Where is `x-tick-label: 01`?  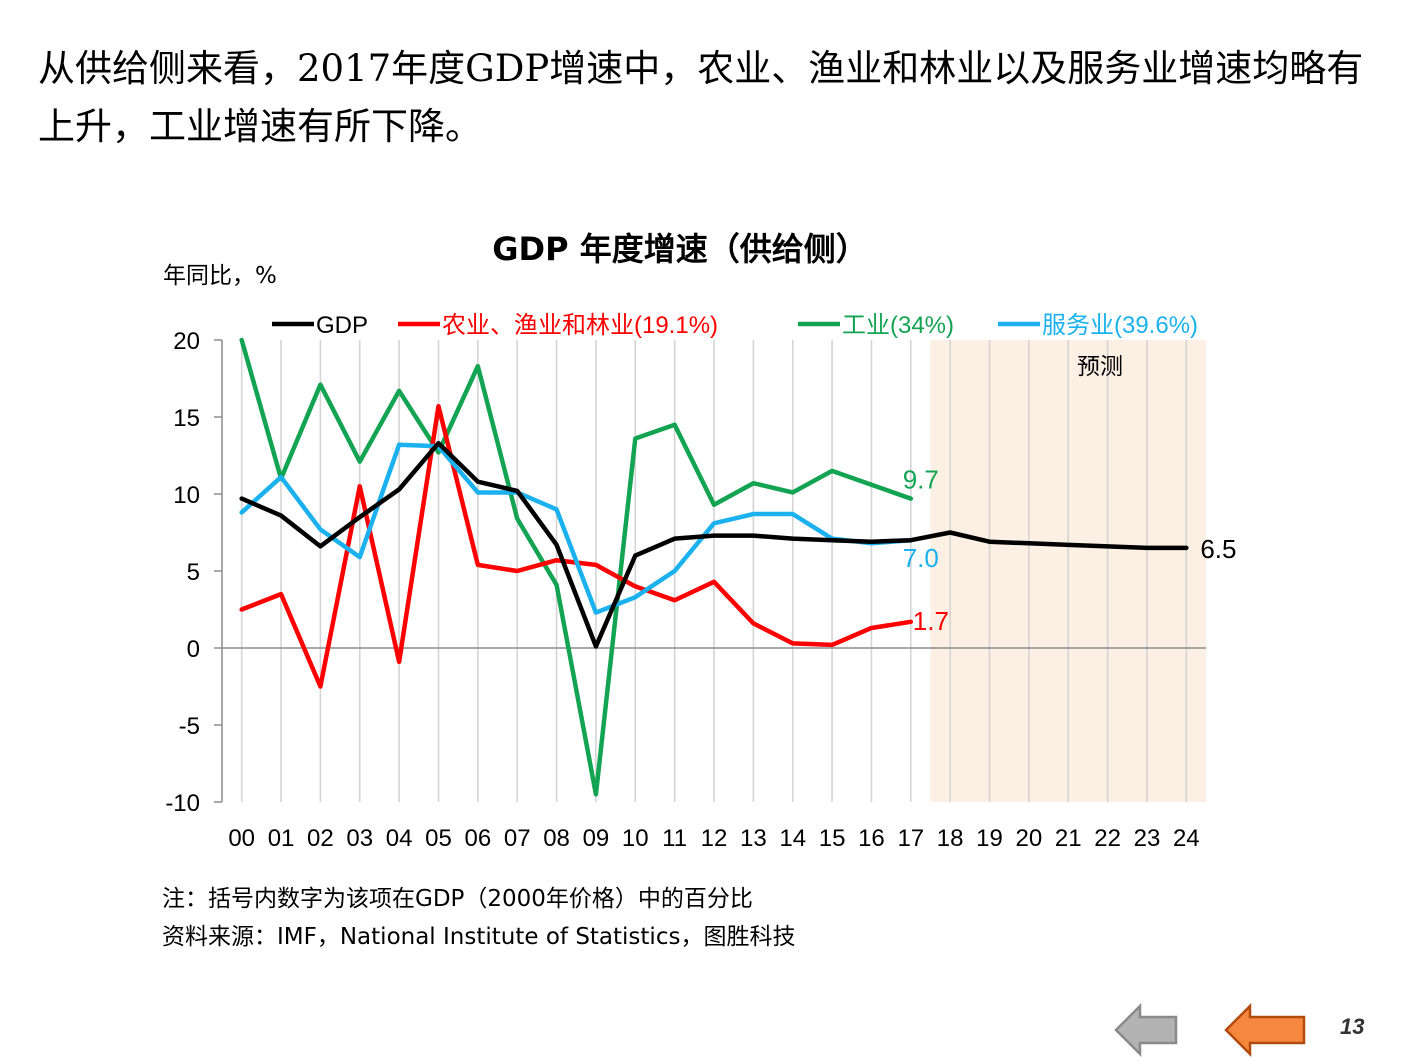
x-tick-label: 01 is located at coordinates (281, 838).